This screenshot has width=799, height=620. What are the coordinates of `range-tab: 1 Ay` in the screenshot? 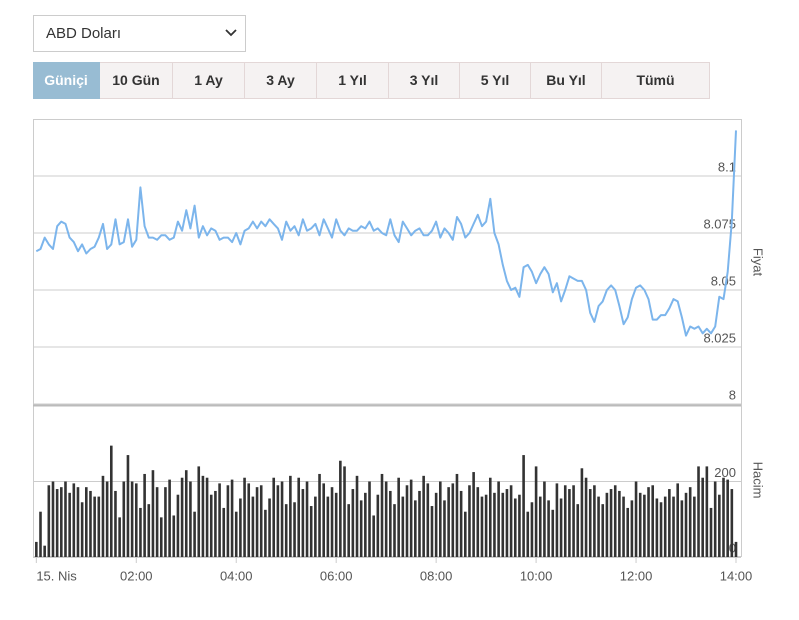 It's located at (209, 80).